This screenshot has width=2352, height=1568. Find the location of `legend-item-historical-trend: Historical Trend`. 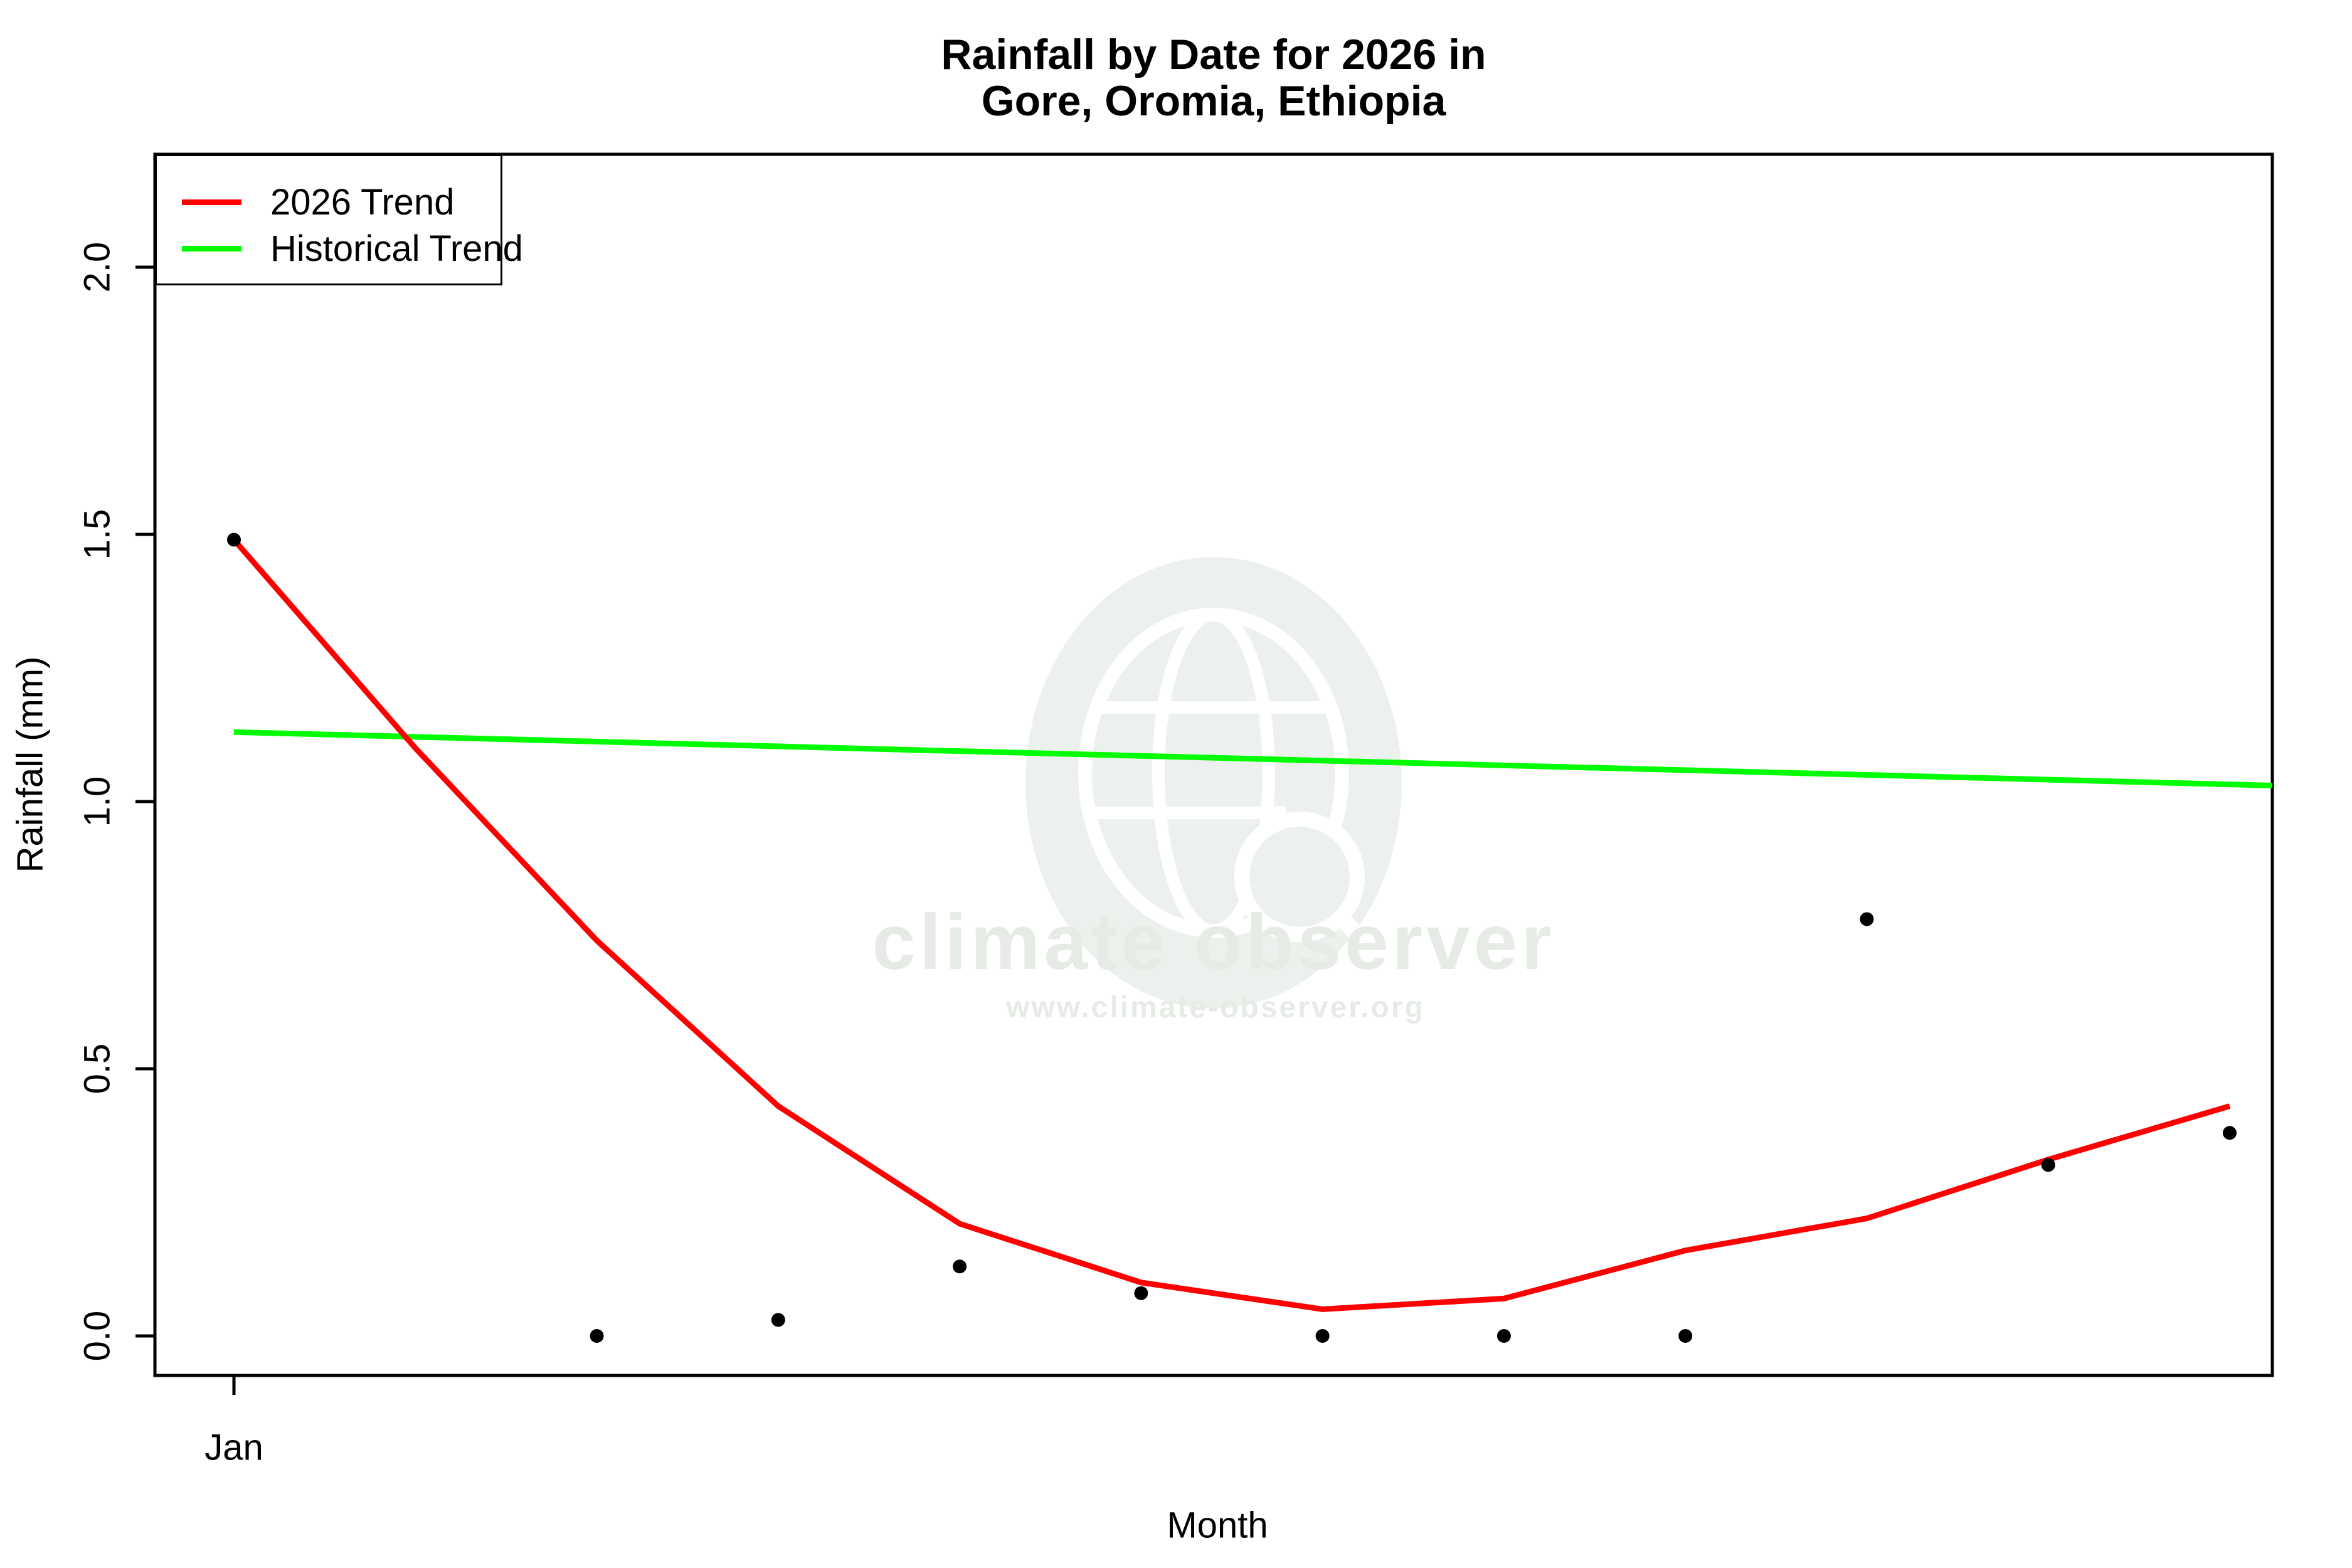

legend-item-historical-trend: Historical Trend is located at coordinates (352, 248).